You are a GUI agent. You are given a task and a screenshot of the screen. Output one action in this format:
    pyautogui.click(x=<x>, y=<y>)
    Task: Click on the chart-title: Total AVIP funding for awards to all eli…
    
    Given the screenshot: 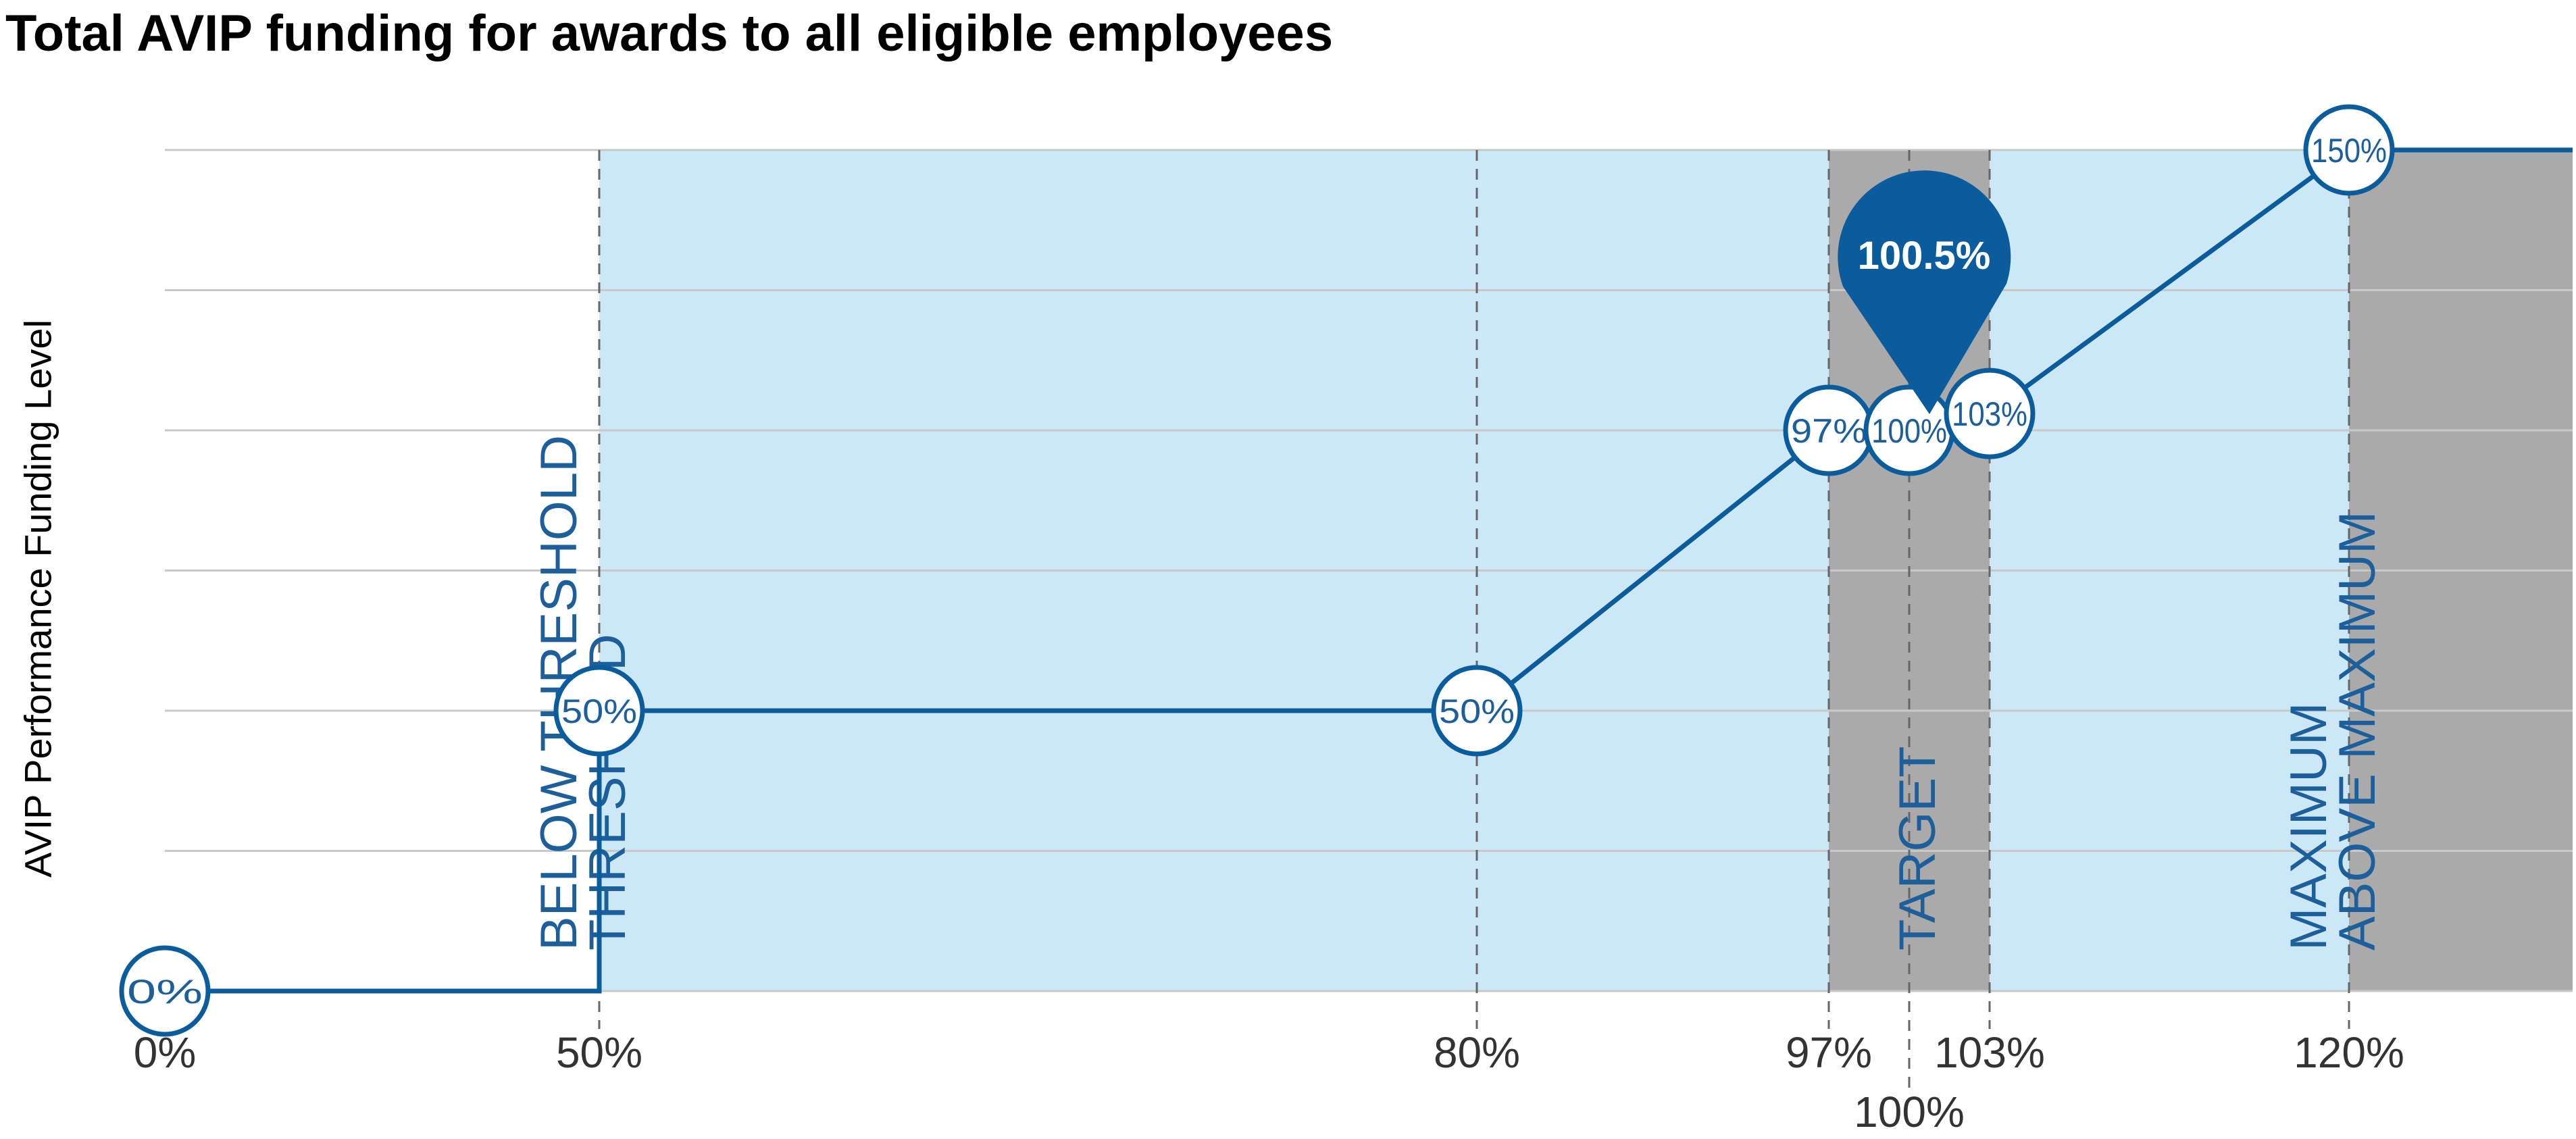 What is the action you would take?
    pyautogui.click(x=669, y=33)
    